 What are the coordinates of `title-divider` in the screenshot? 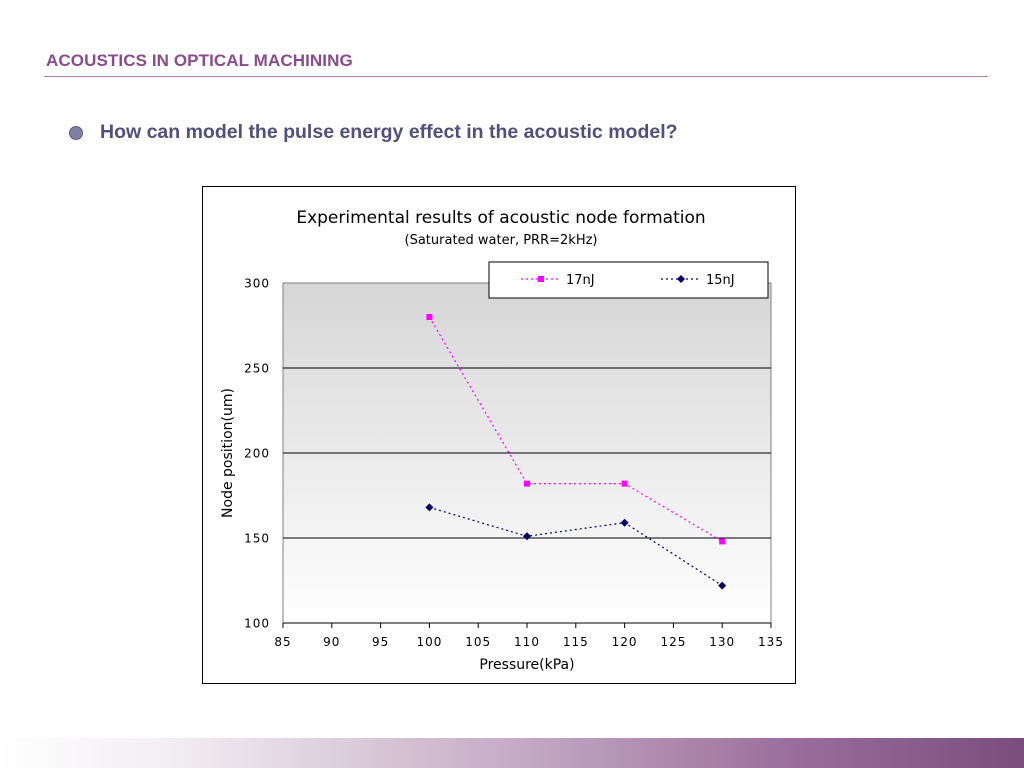 It's located at (516, 76).